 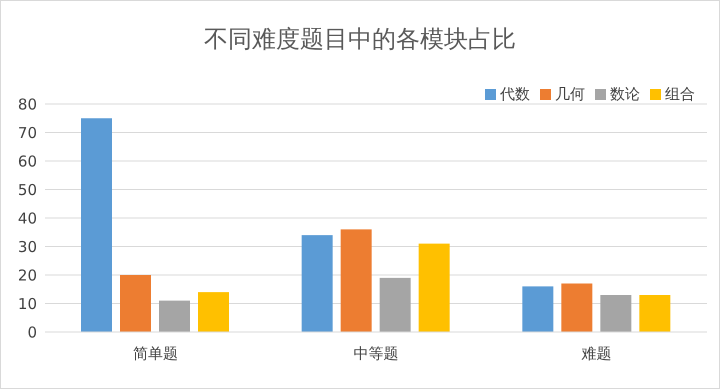 What do you see at coordinates (27, 218) in the screenshot?
I see `y-tick-label: 40` at bounding box center [27, 218].